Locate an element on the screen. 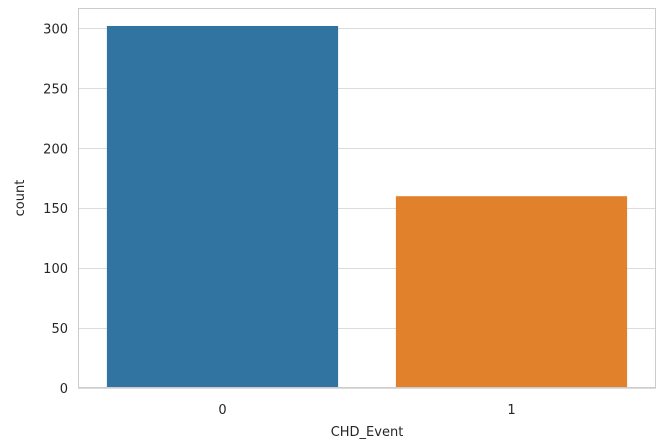 The width and height of the screenshot is (668, 443). y-tick-label: 100 is located at coordinates (55, 269).